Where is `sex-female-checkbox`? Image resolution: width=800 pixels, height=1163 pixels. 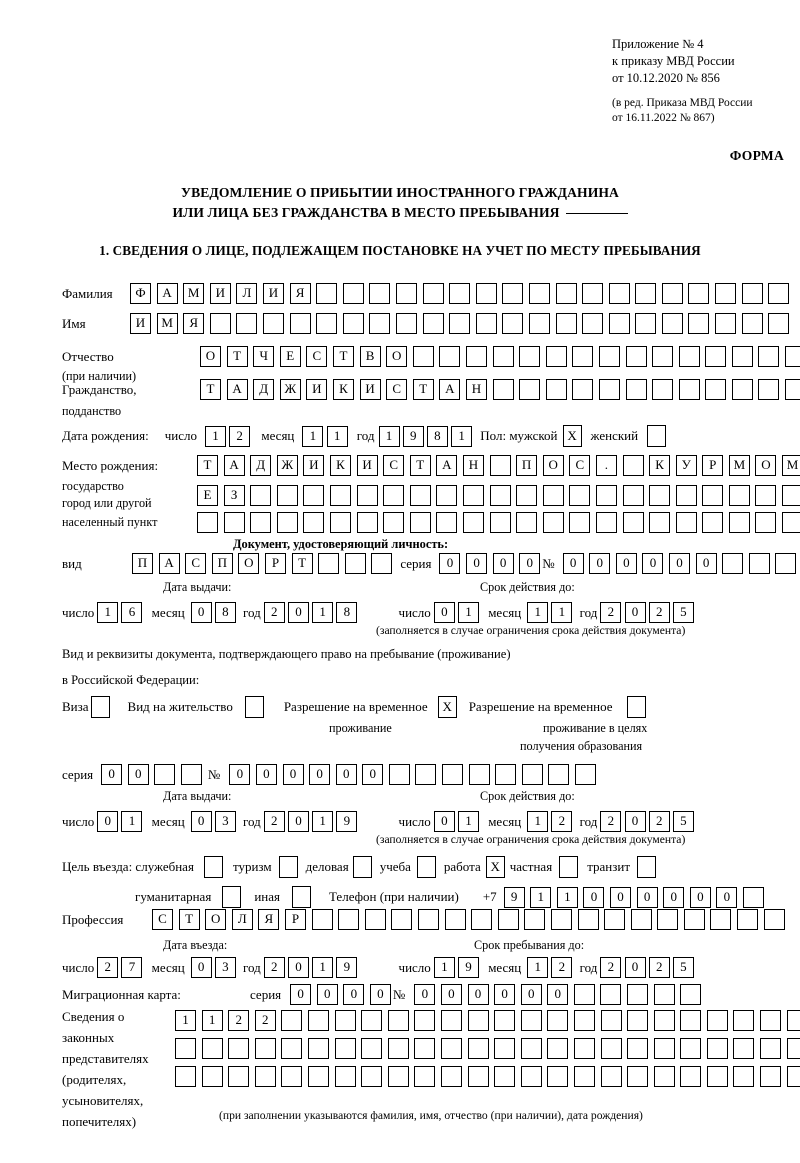 sex-female-checkbox is located at coordinates (657, 436).